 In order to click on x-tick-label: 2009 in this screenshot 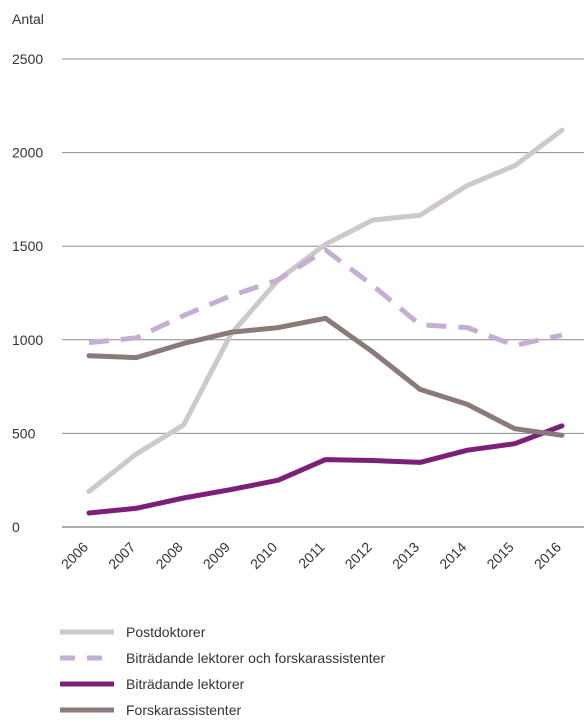, I will do `click(216, 555)`.